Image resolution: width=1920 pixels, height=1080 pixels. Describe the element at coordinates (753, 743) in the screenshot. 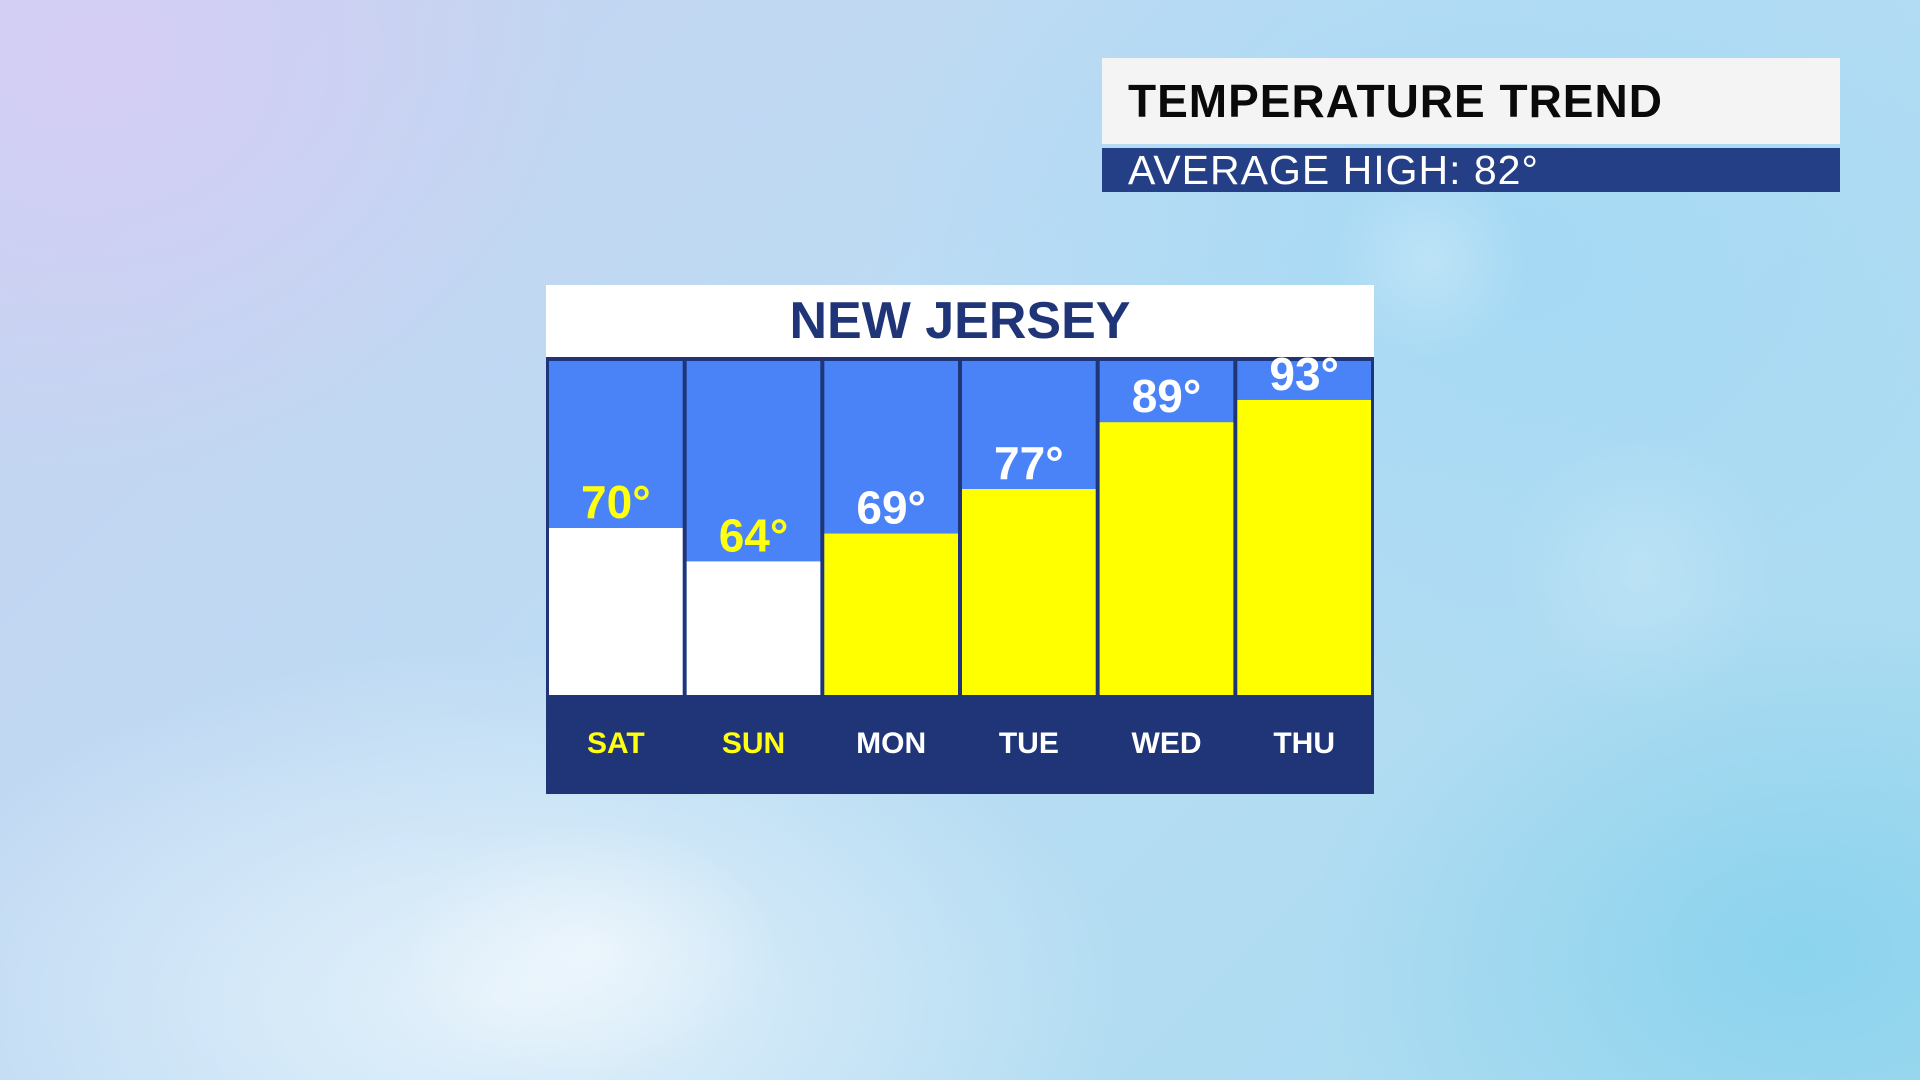

I see `day-label-sun: SUN` at that location.